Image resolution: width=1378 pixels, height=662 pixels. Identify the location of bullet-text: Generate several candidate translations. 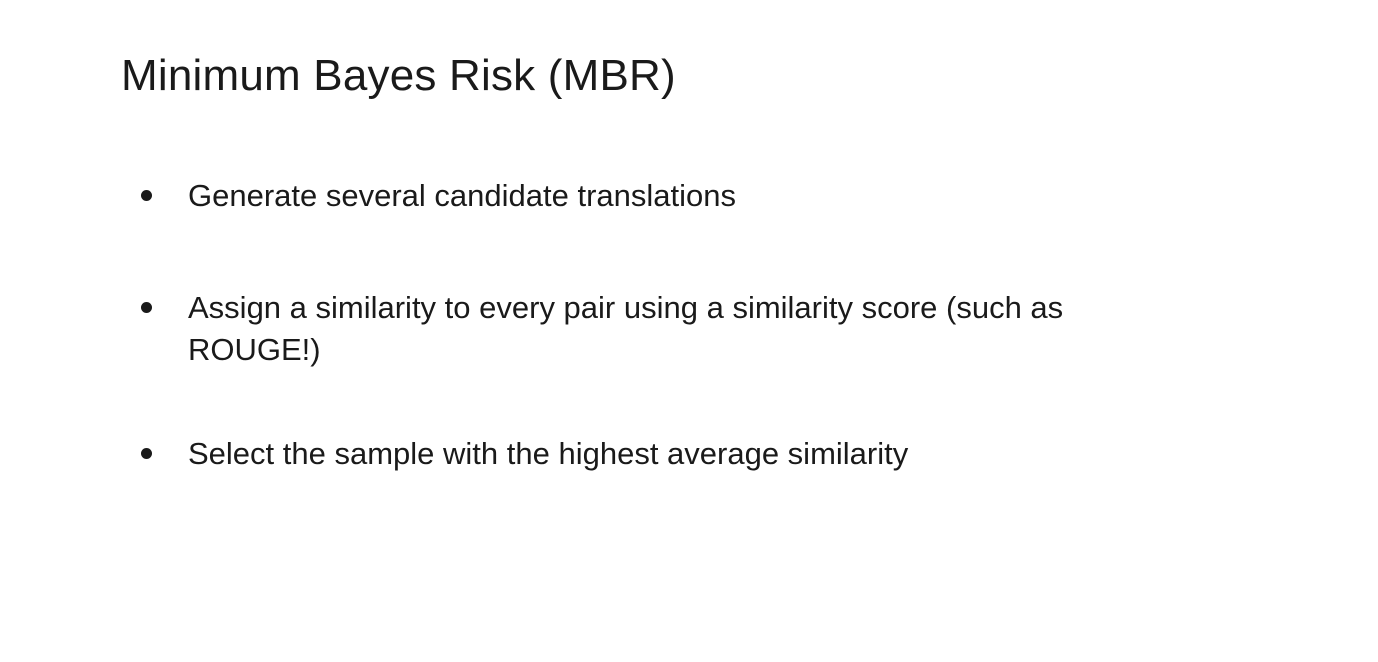
(462, 195).